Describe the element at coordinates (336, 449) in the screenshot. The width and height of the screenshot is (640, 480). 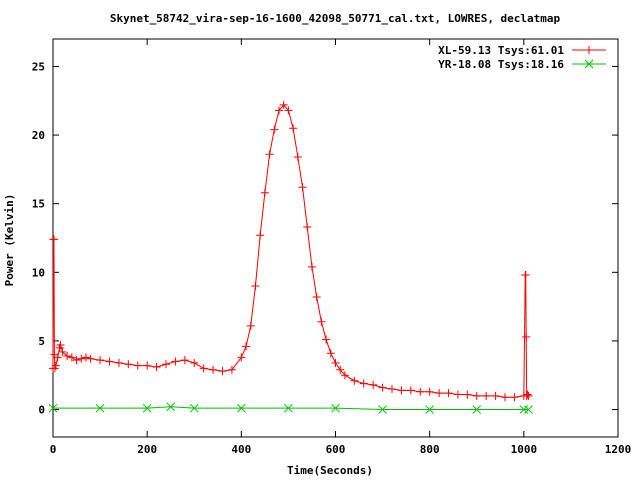
I see `x-tick-label: 600` at that location.